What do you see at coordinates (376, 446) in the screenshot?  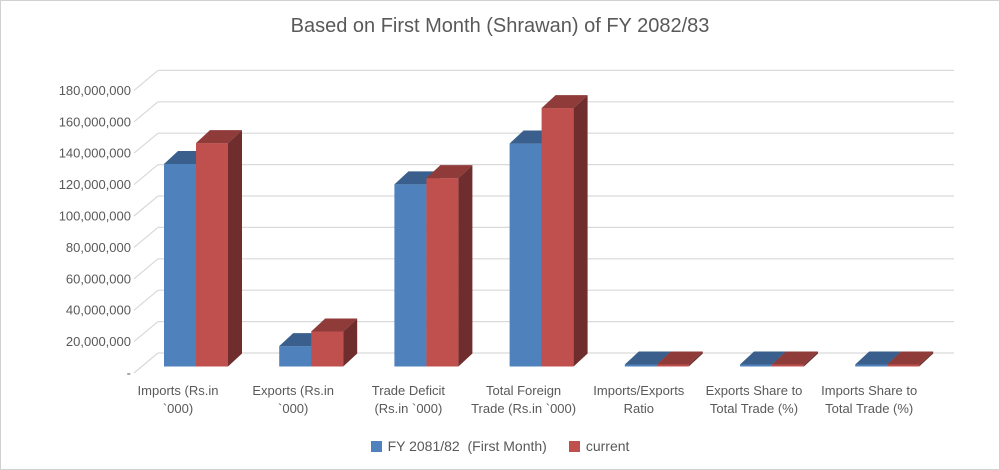 I see `legend-swatch-blue-icon` at bounding box center [376, 446].